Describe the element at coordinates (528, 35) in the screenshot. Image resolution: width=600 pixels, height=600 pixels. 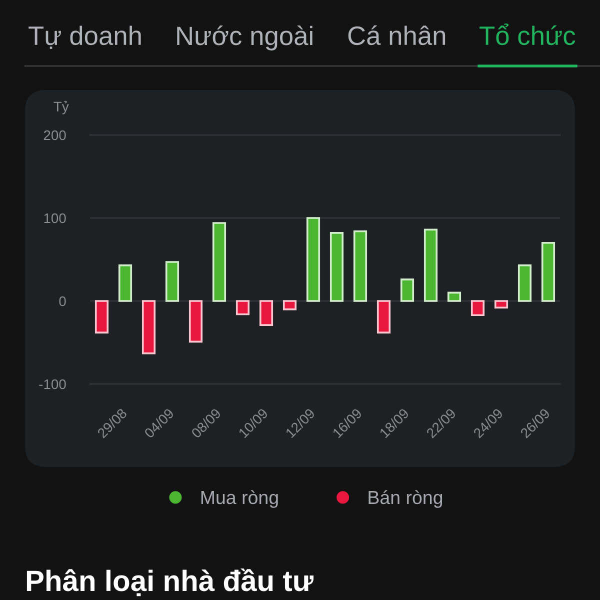
I see `chart-title: Tổ chức` at that location.